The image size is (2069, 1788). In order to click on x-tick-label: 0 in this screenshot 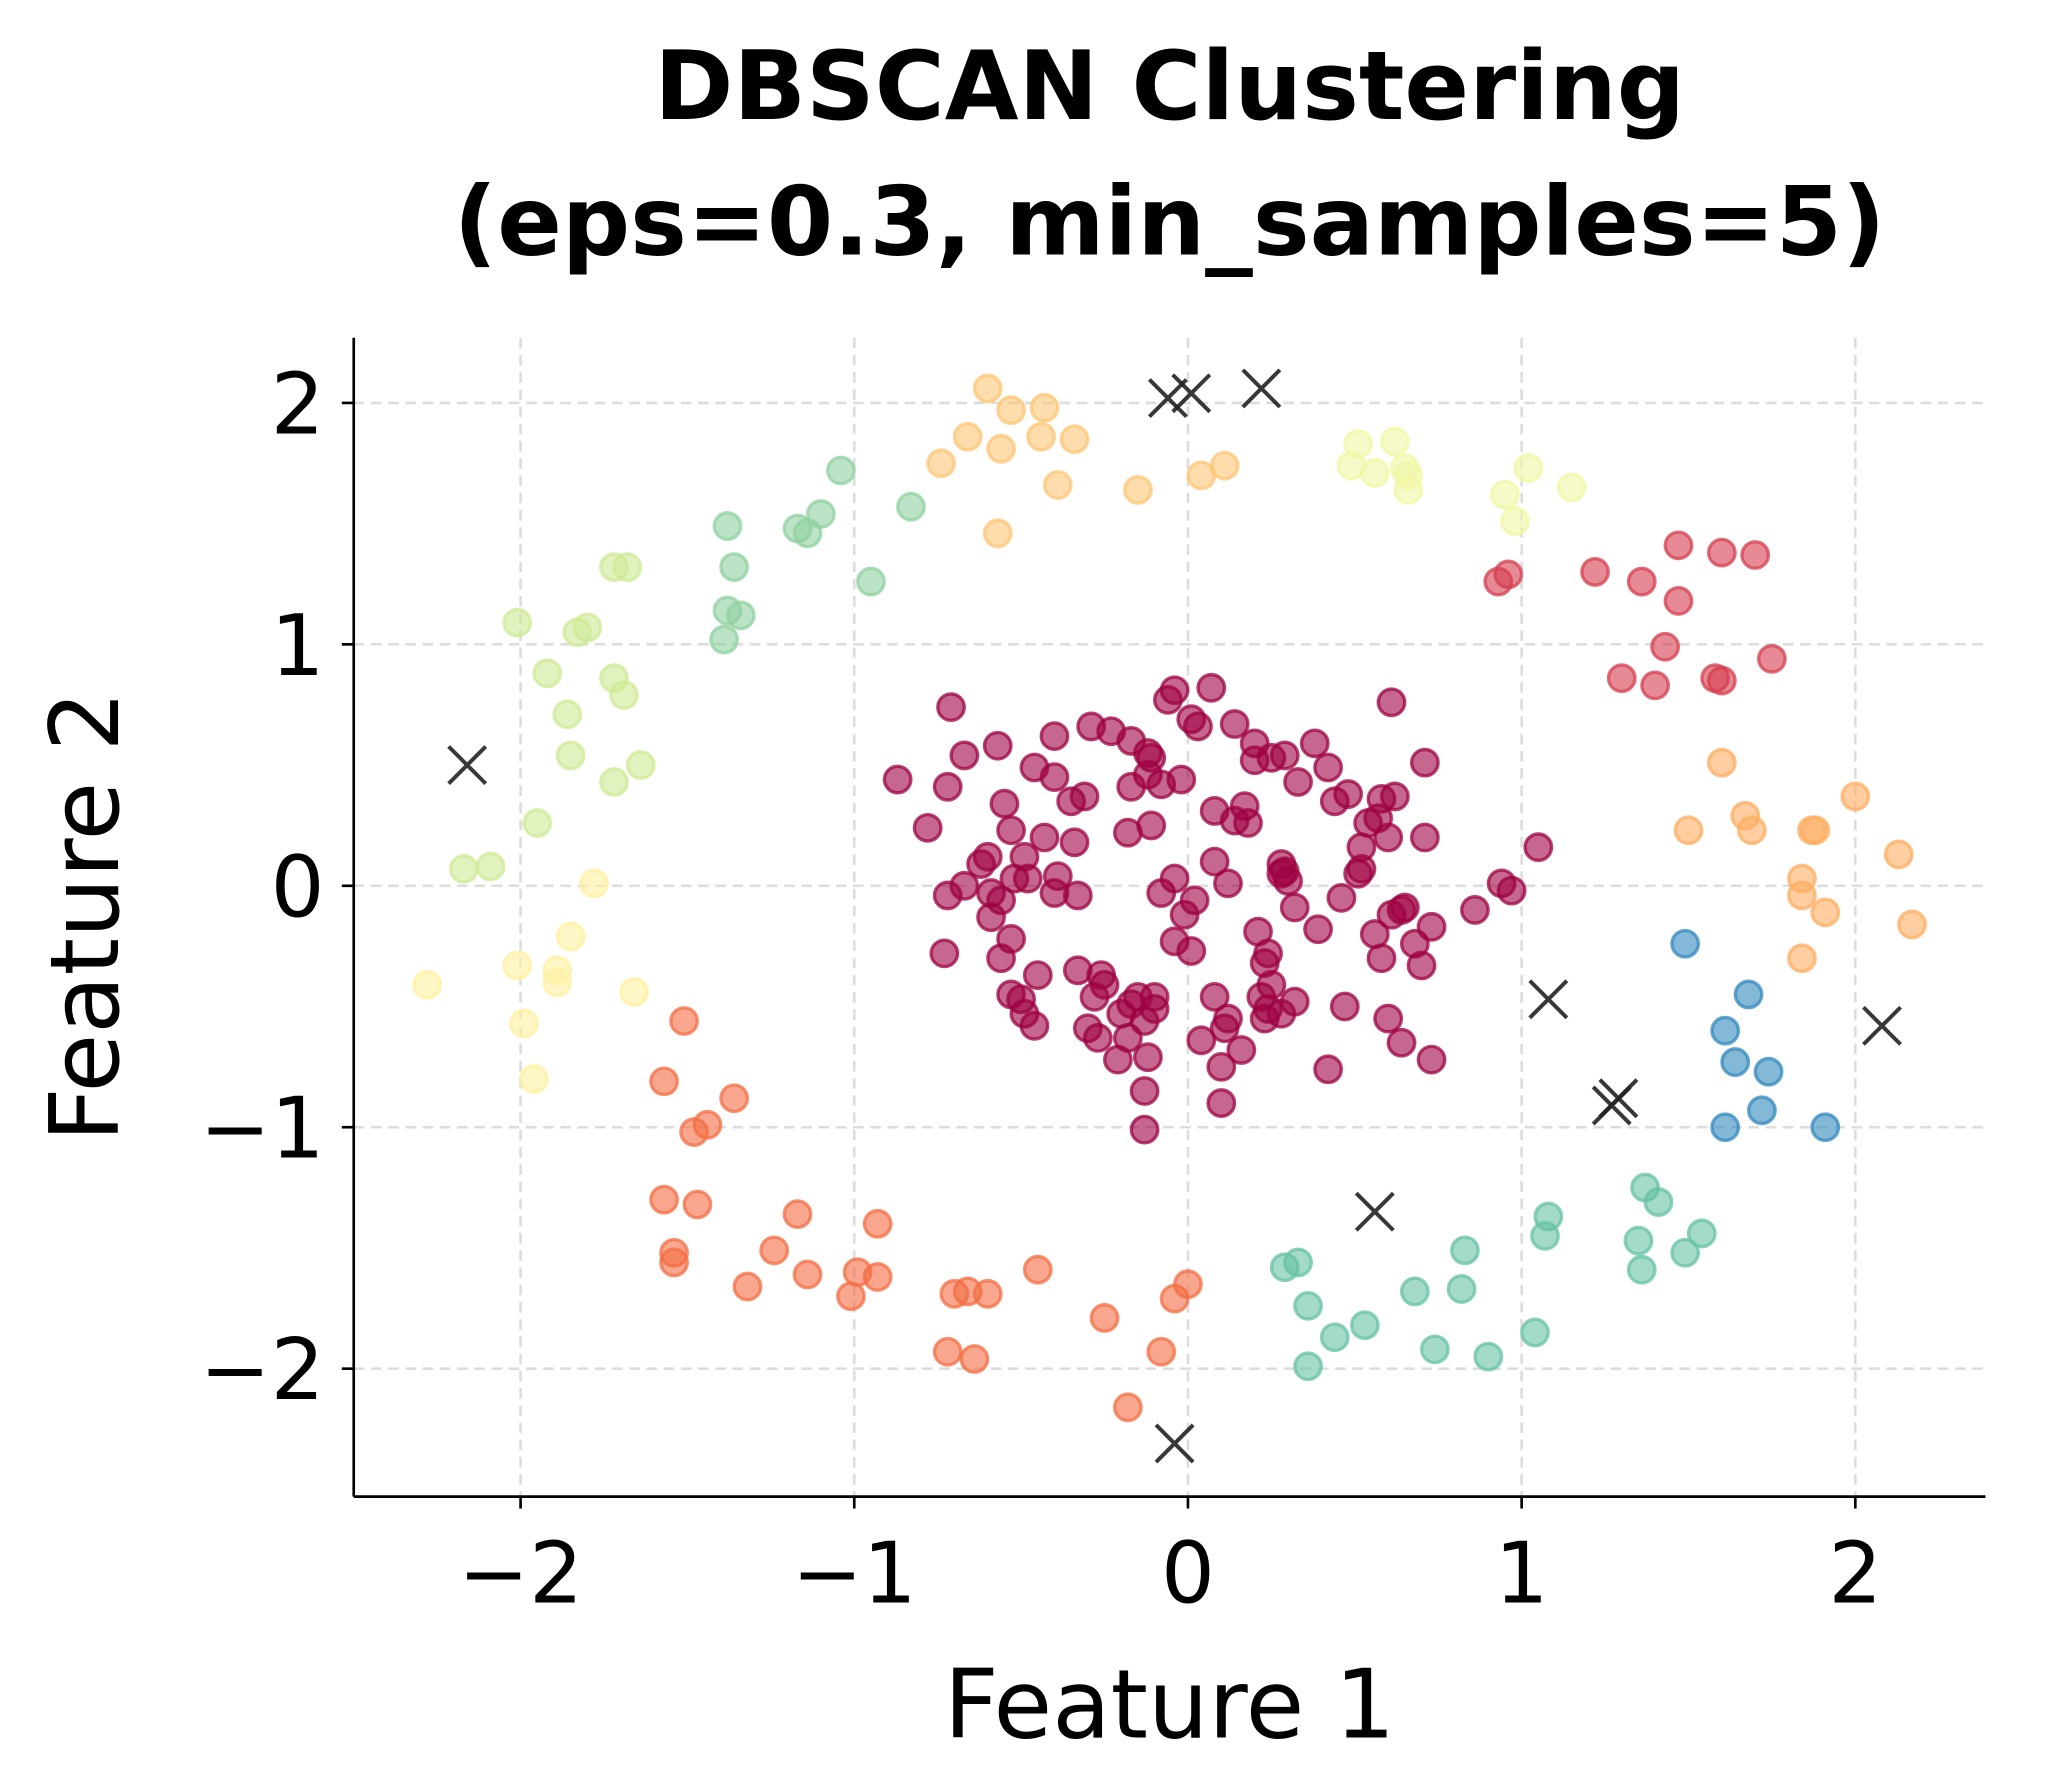, I will do `click(1188, 1573)`.